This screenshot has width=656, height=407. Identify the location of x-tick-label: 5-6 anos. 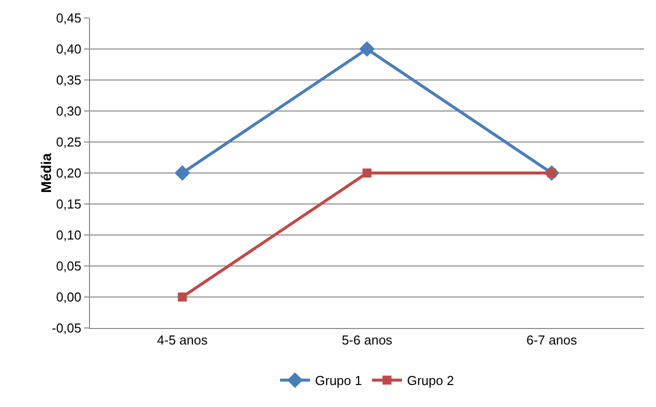
(367, 340).